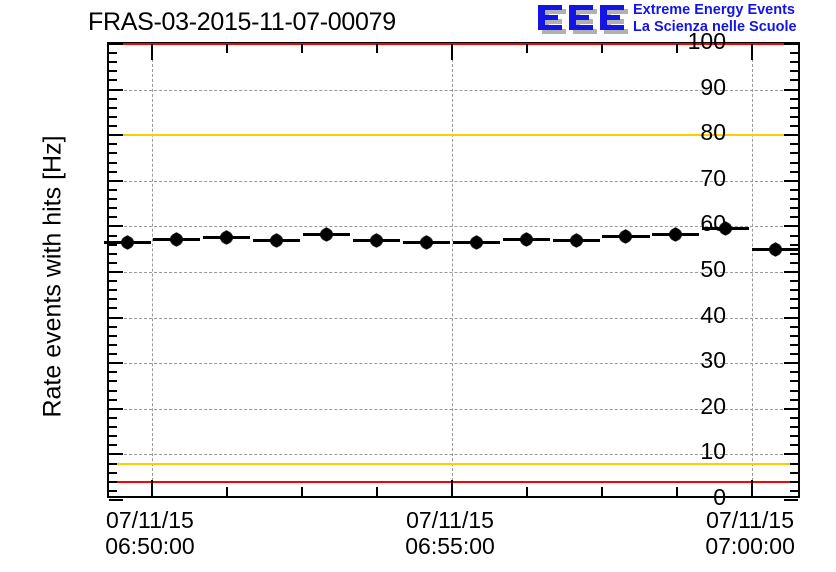 Image resolution: width=836 pixels, height=572 pixels. What do you see at coordinates (719, 497) in the screenshot?
I see `y-tick-label: 0` at bounding box center [719, 497].